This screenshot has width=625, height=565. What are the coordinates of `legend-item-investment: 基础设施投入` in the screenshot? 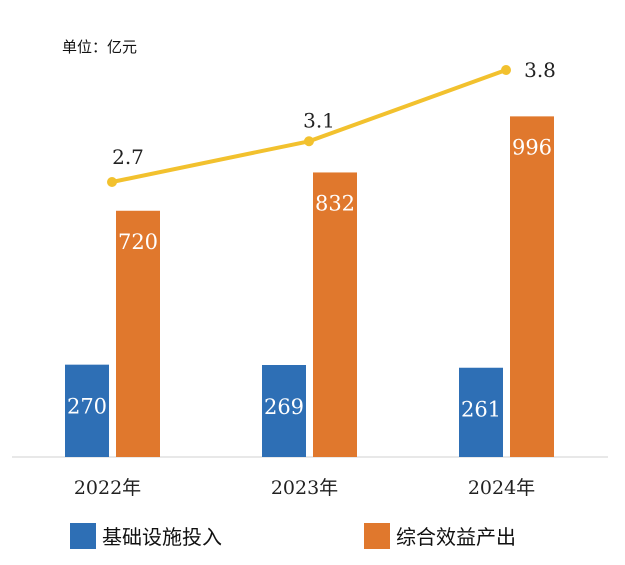 It's located at (146, 535).